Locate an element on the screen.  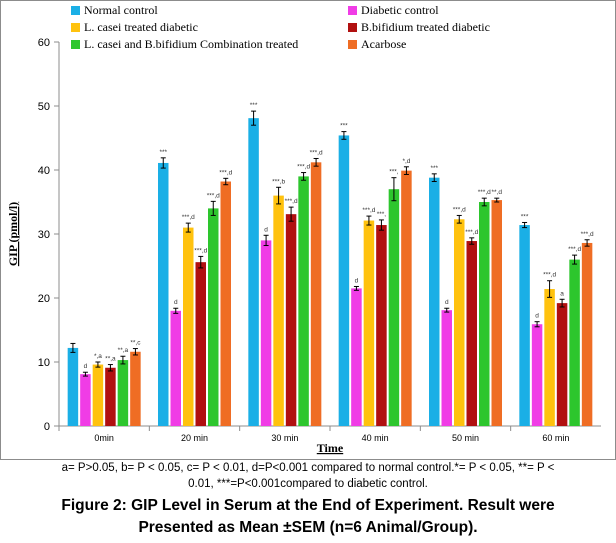
legend-label: L. casei treated diabetic is located at coordinates (141, 27).